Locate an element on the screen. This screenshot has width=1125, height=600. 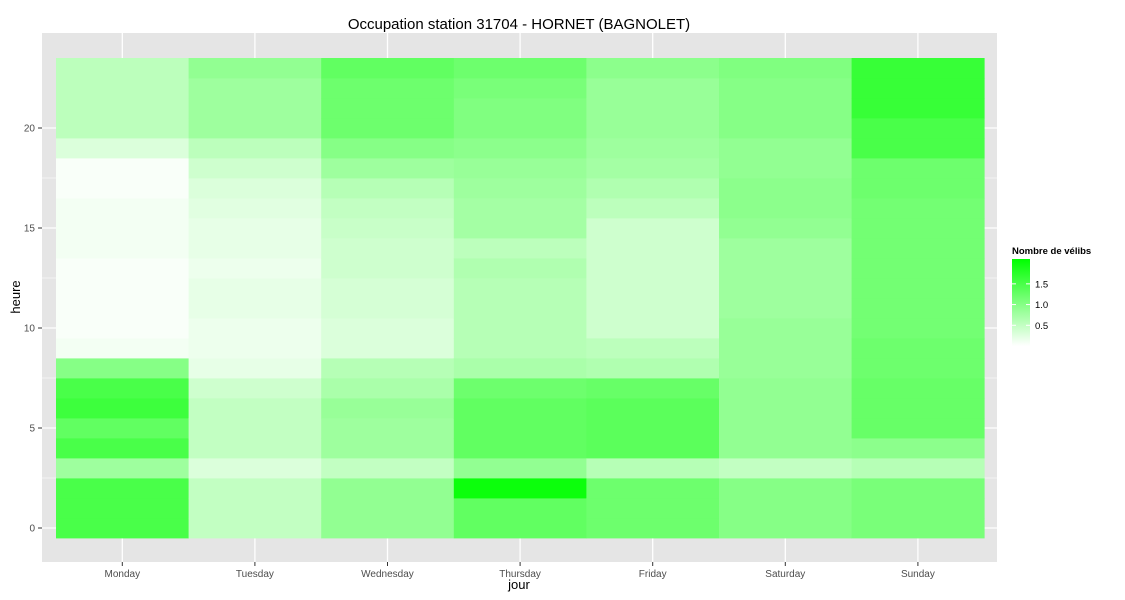
x-tick-label: Tuesday is located at coordinates (255, 574).